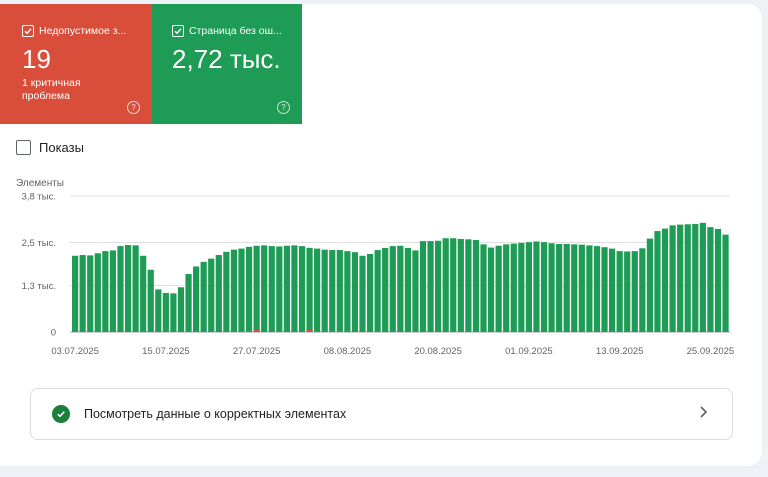 Image resolution: width=768 pixels, height=477 pixels. I want to click on view-correct-button: Посмотреть данные о корректных элементах, so click(381, 414).